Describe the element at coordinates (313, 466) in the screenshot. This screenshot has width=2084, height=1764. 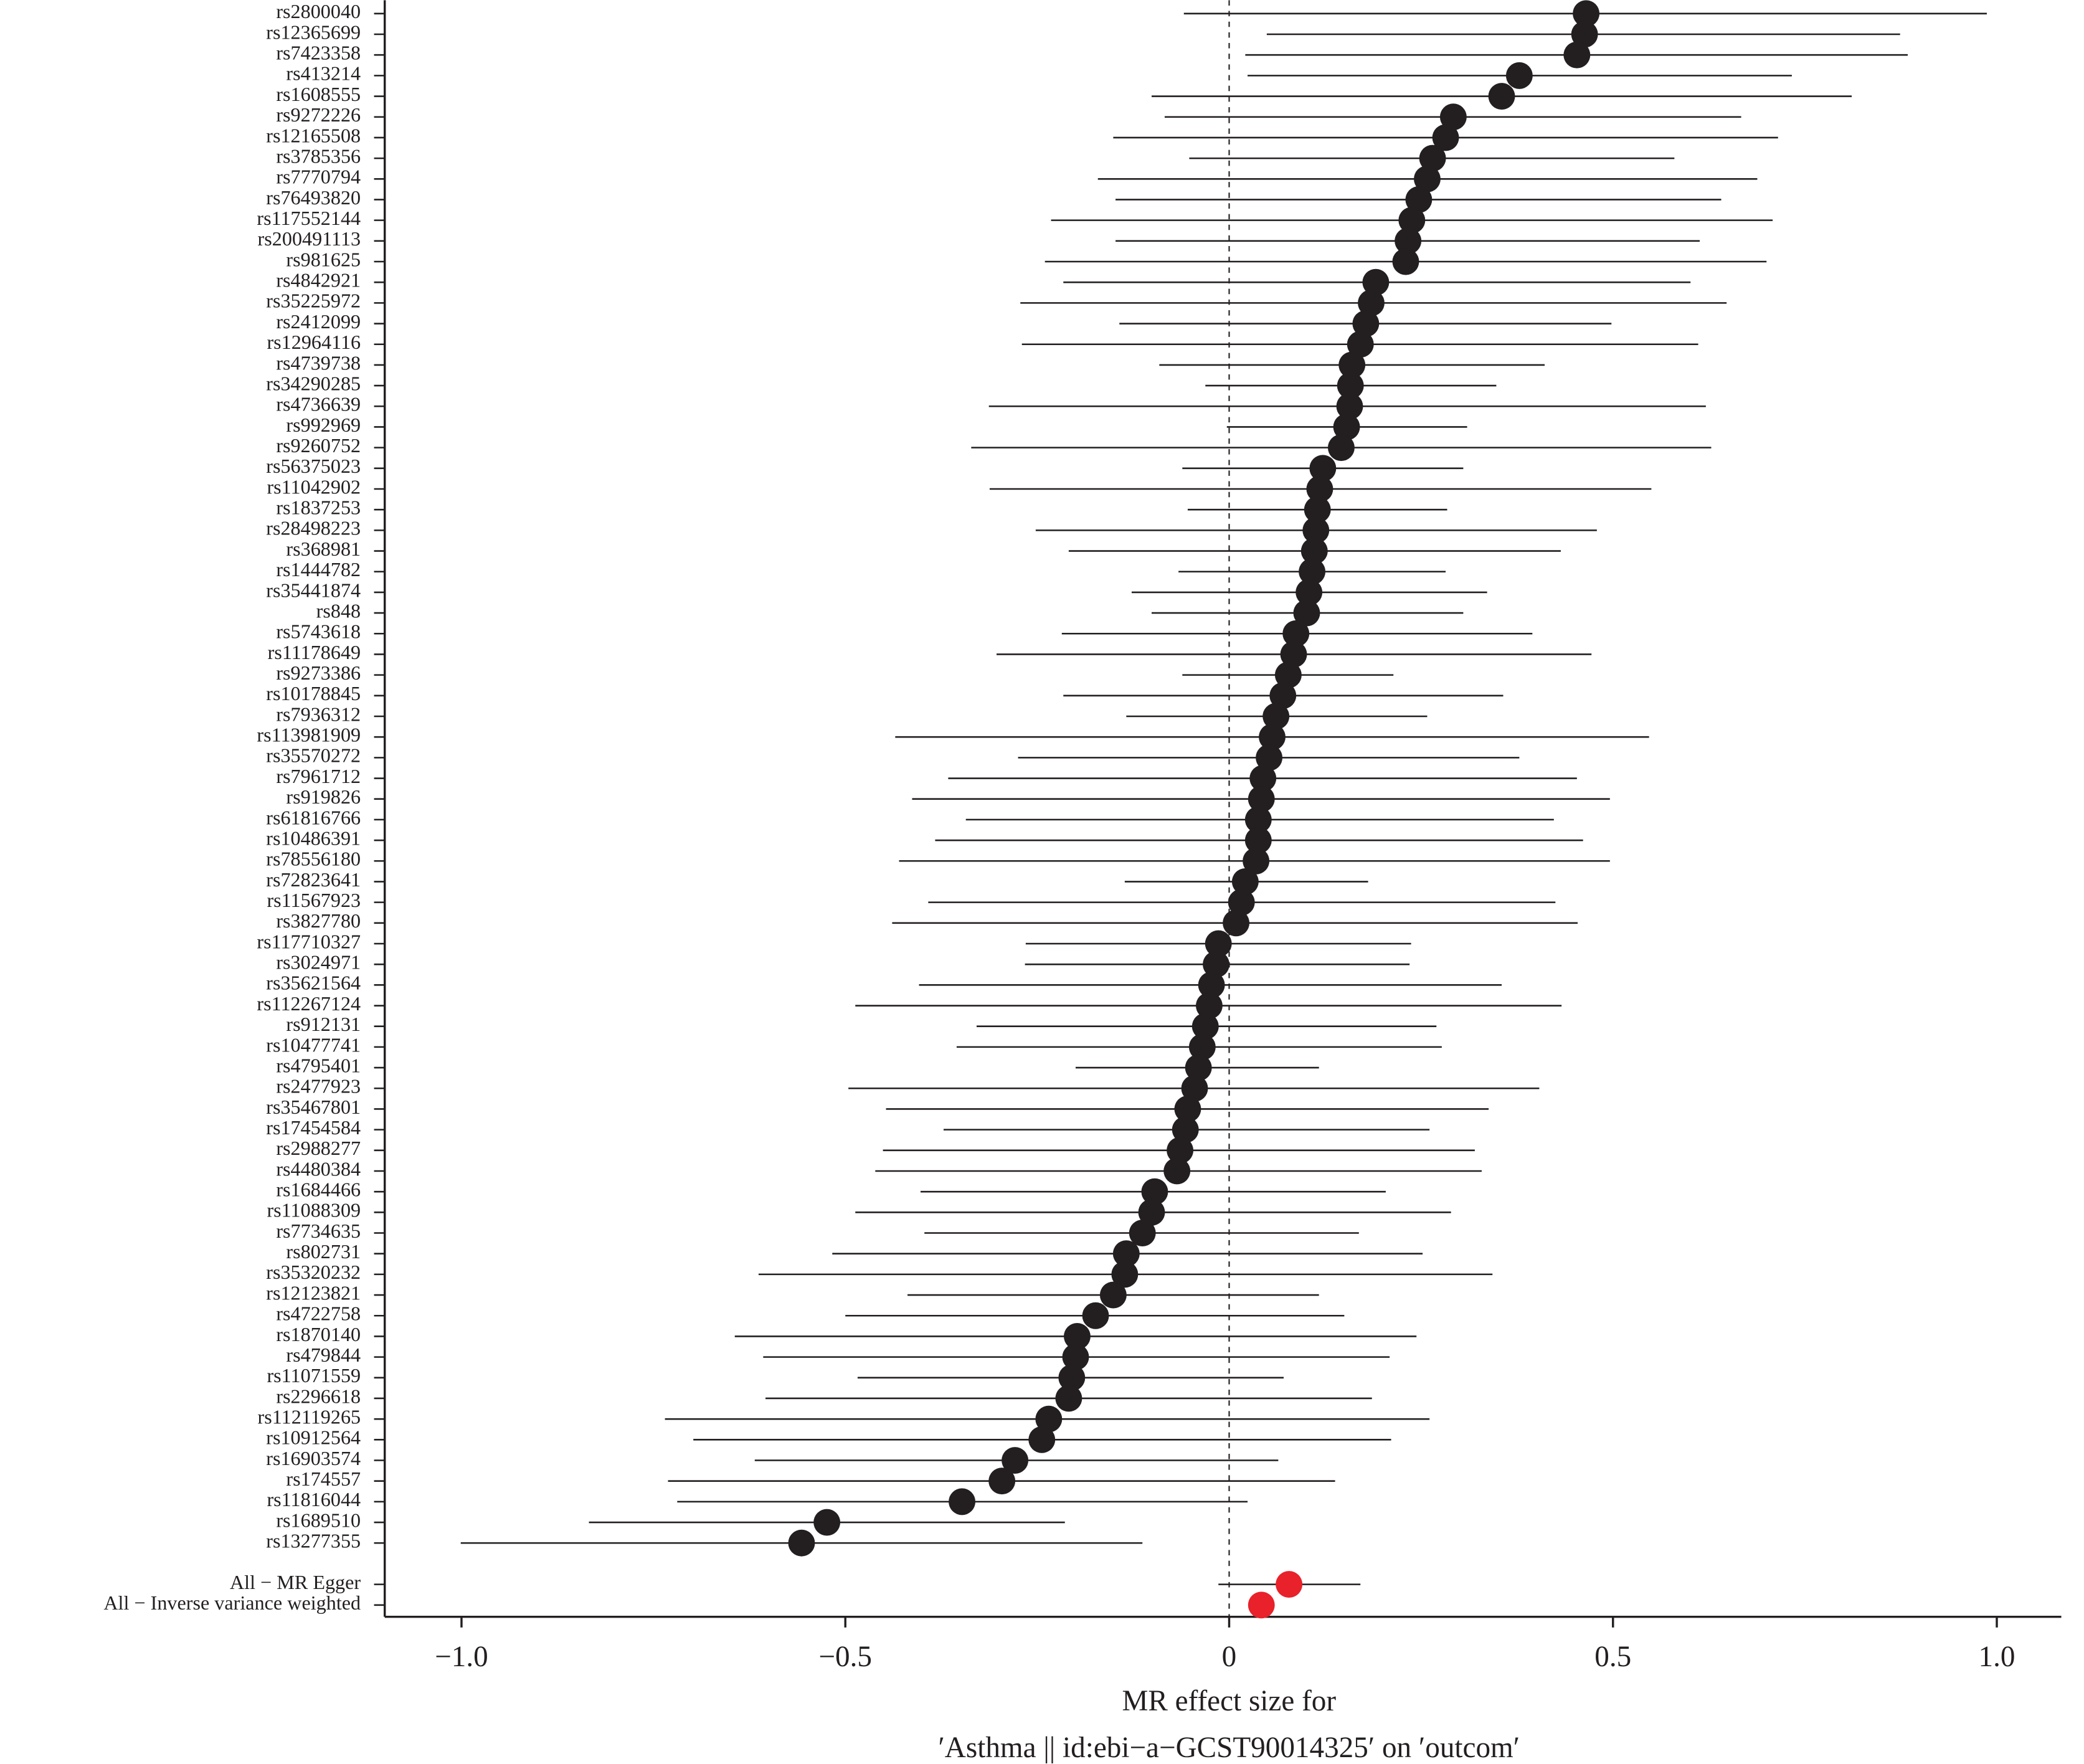
I see `row-label: rs56375023` at that location.